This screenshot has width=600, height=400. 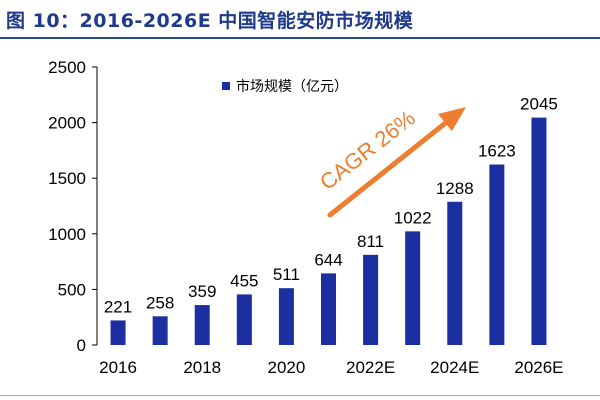 I want to click on y-tick-label: 0, so click(x=81, y=345).